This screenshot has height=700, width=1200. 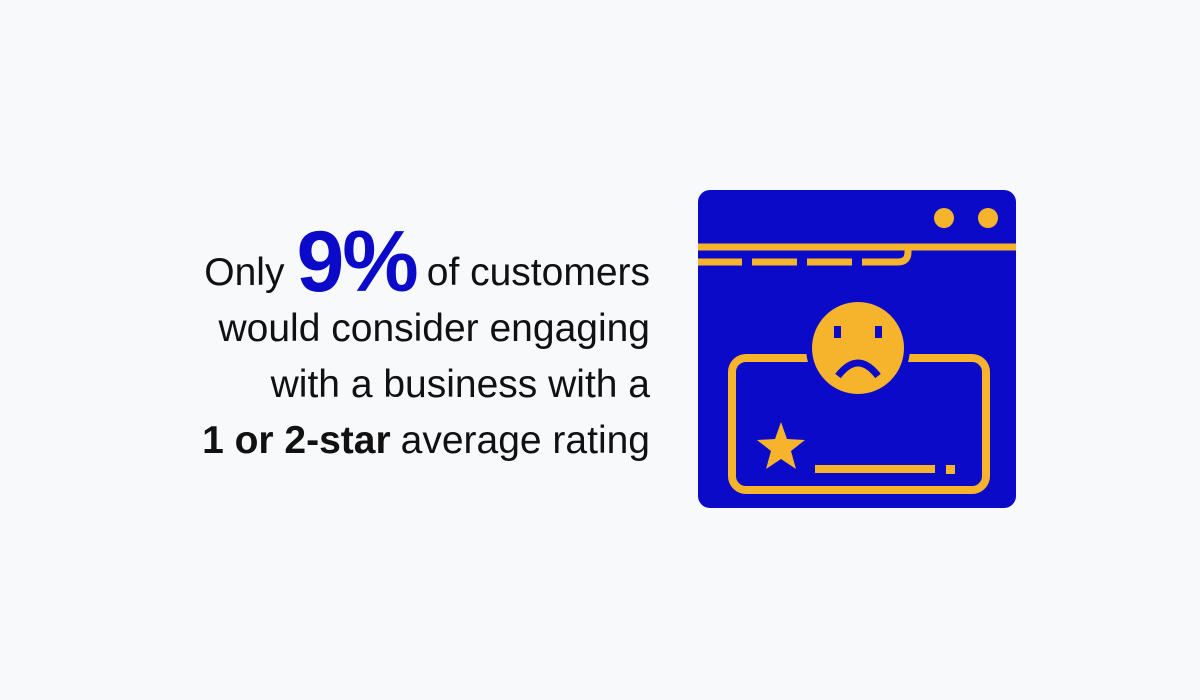 What do you see at coordinates (950, 469) in the screenshot?
I see `text-dot` at bounding box center [950, 469].